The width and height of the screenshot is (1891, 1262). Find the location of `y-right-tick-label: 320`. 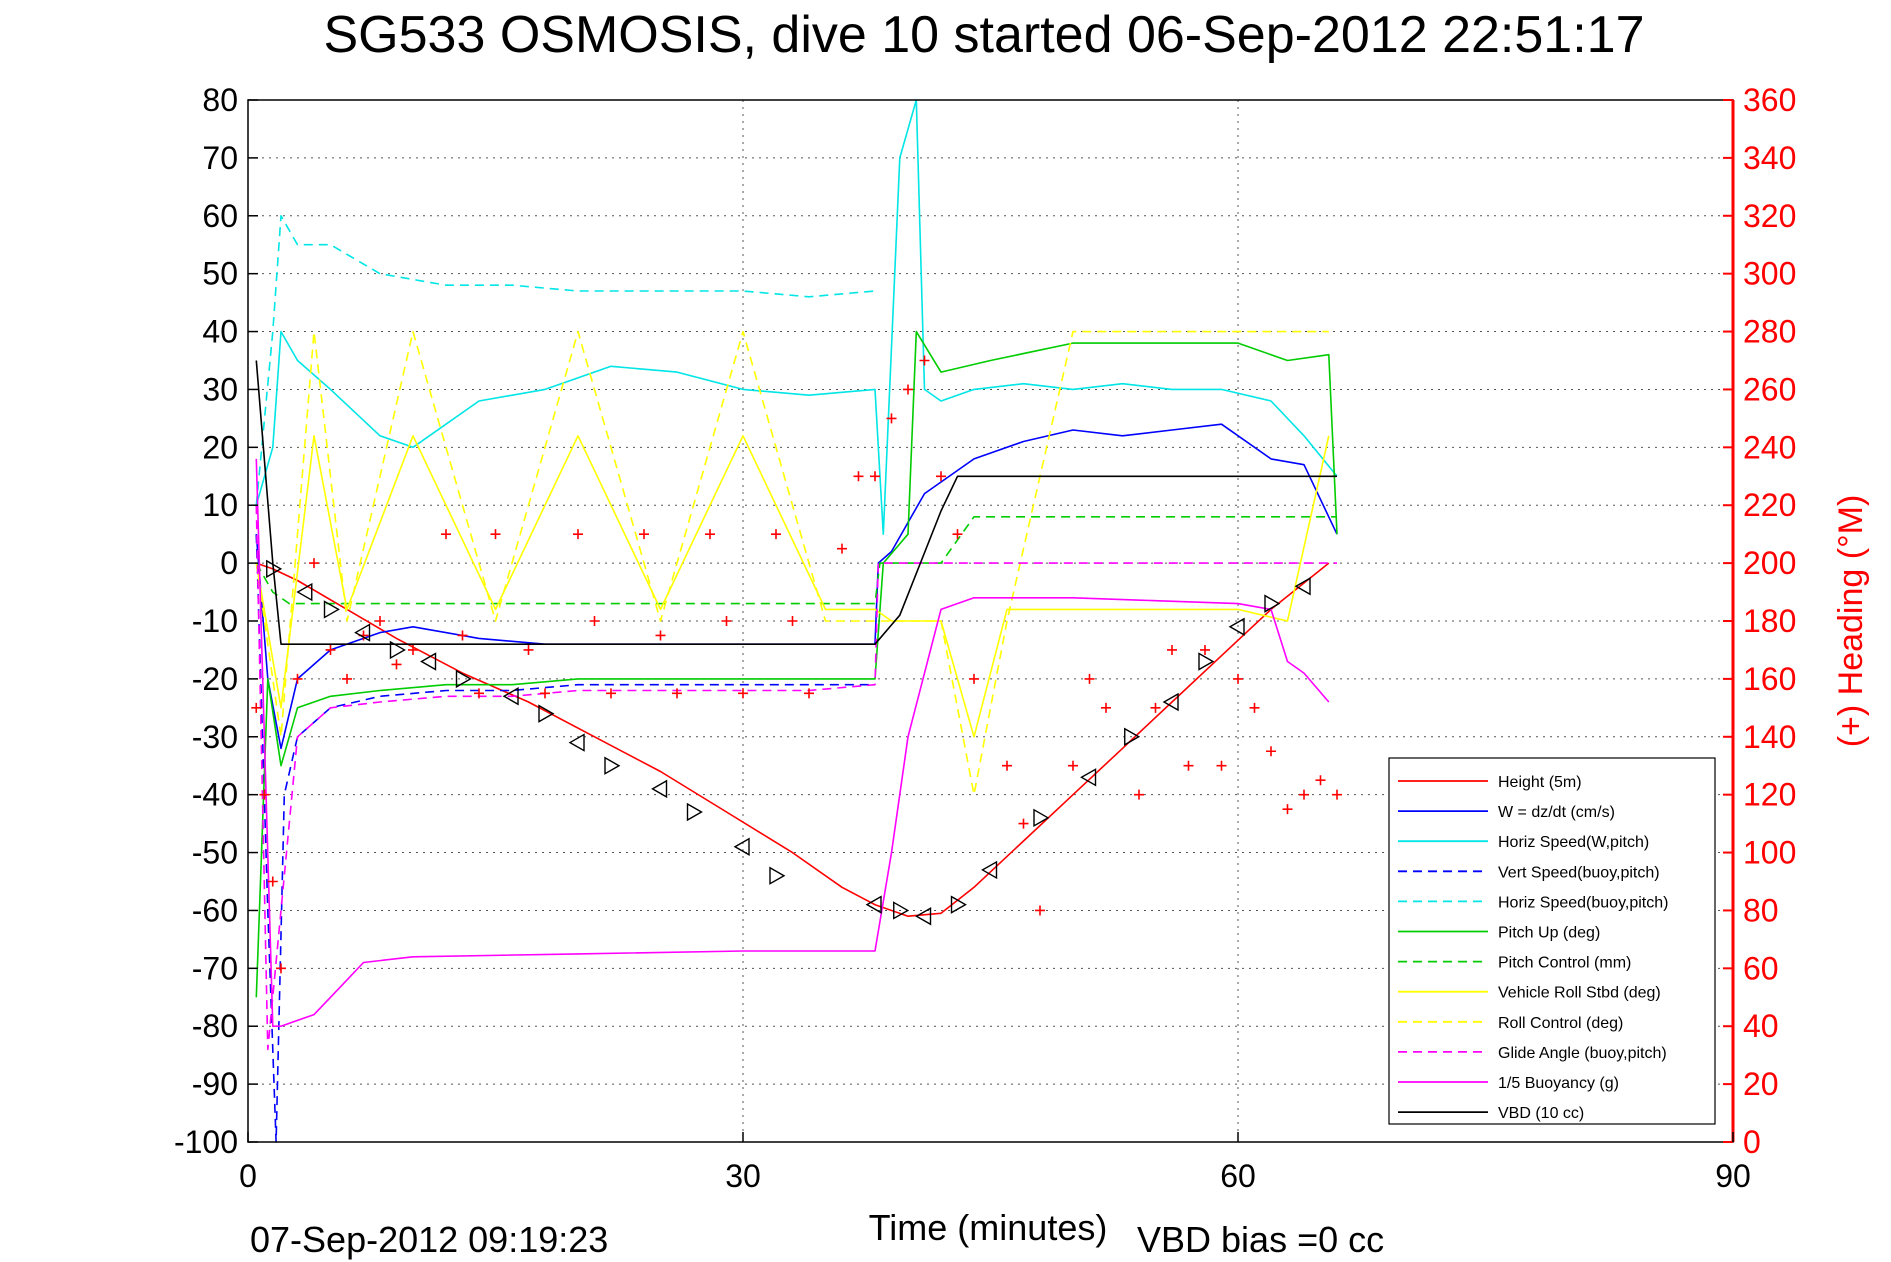

y-right-tick-label: 320 is located at coordinates (1769, 216).